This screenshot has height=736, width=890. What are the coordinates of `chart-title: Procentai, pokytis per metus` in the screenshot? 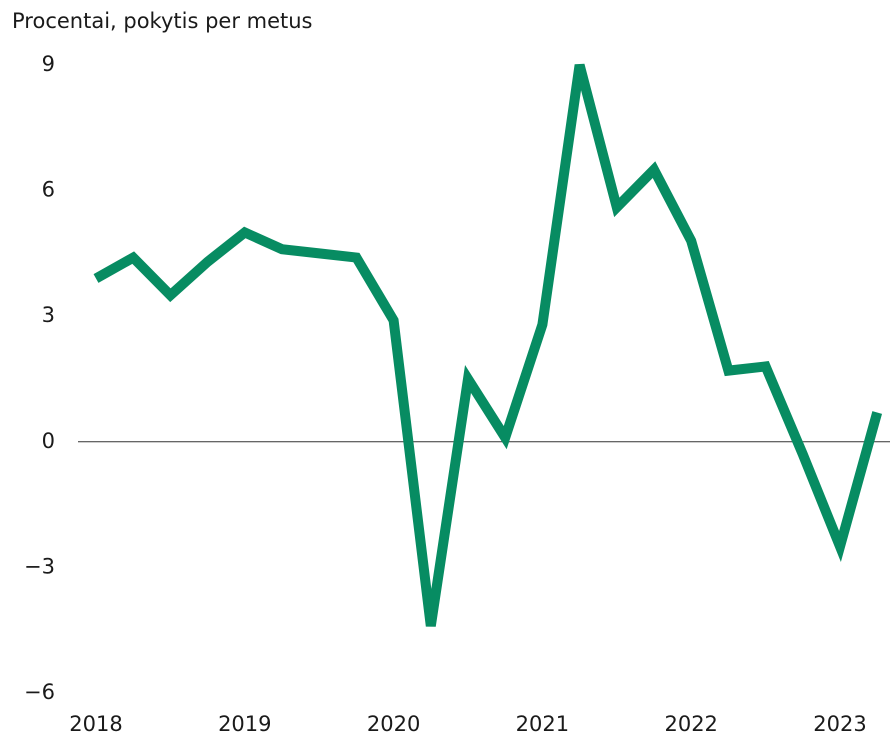 It's located at (162, 21).